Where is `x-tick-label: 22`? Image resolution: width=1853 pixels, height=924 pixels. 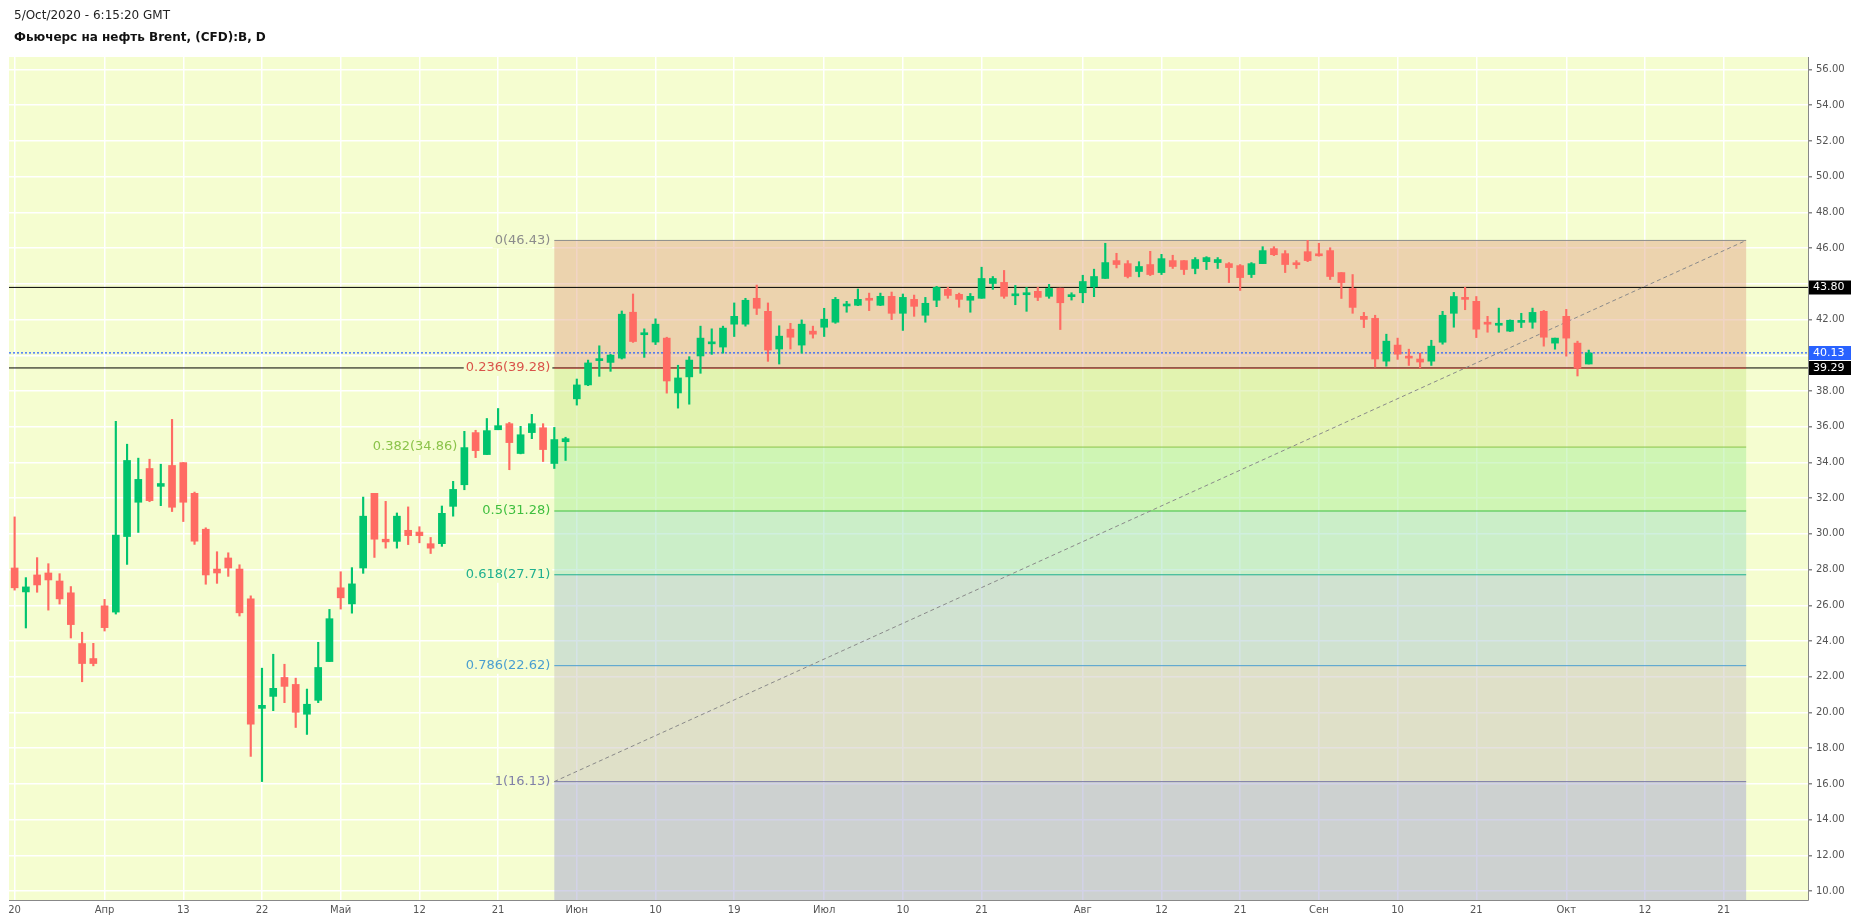 x-tick-label: 22 is located at coordinates (262, 909).